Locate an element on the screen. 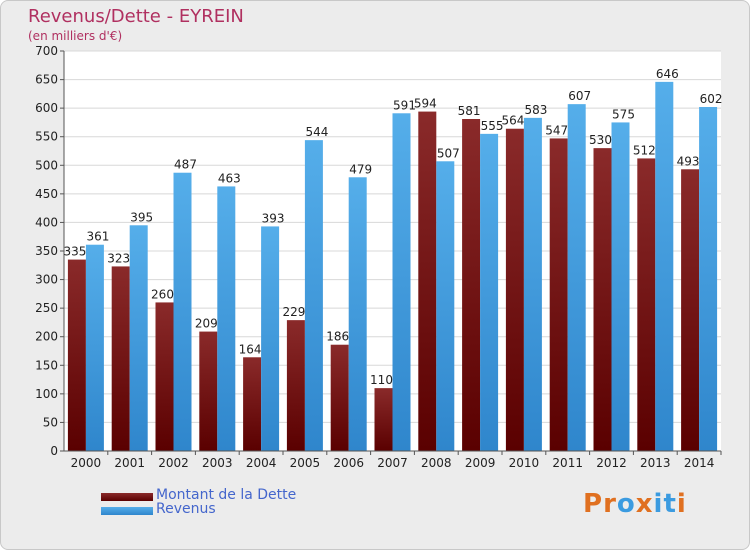 The width and height of the screenshot is (750, 550). data-label-revenus: 463 is located at coordinates (229, 178).